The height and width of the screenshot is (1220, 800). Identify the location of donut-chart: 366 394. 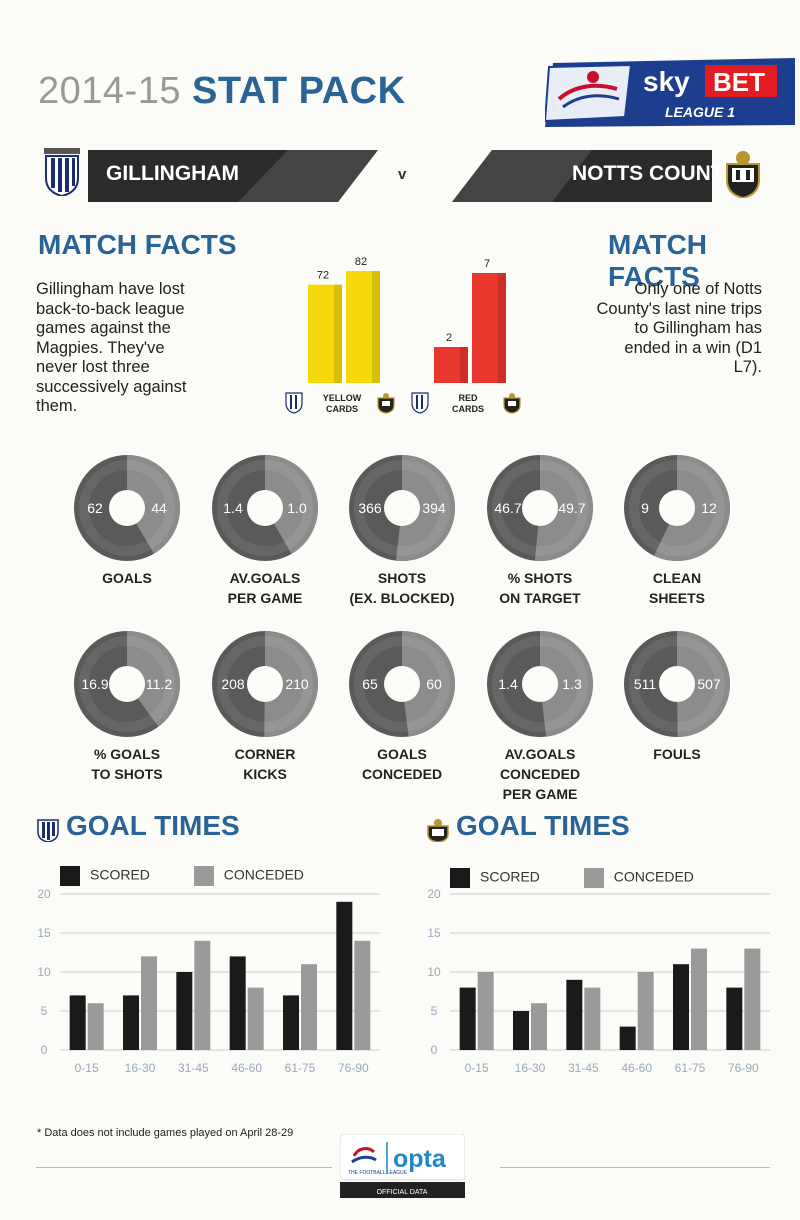
(402, 508).